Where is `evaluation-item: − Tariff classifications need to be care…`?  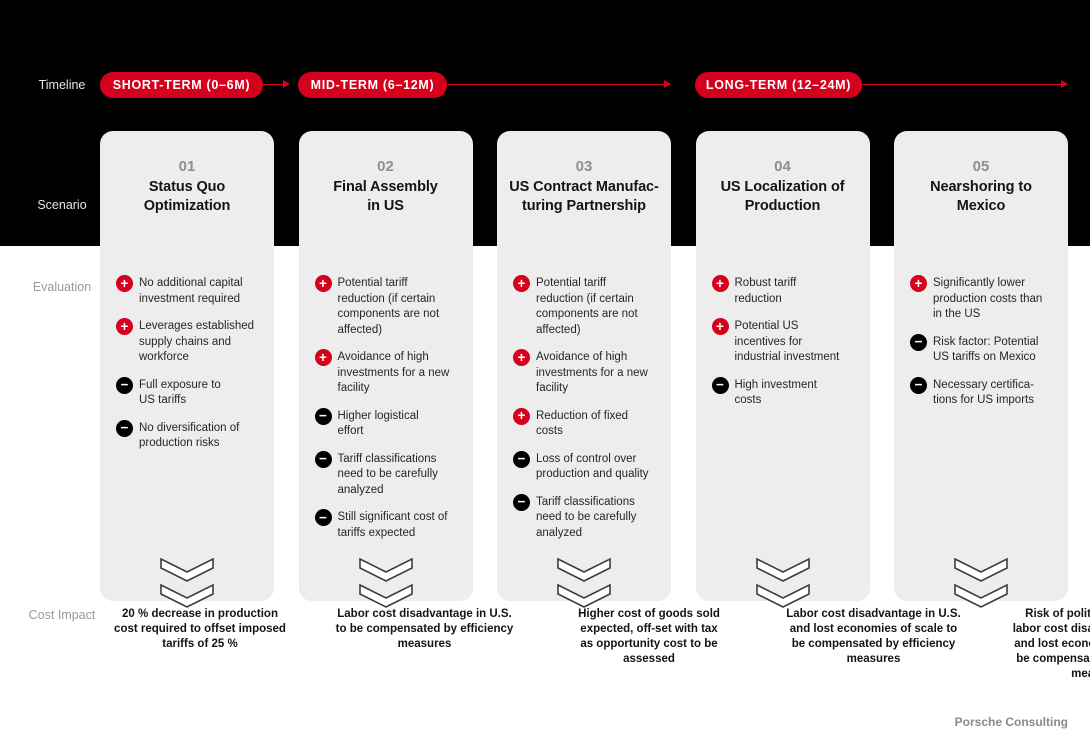 evaluation-item: − Tariff classifications need to be care… is located at coordinates (389, 474).